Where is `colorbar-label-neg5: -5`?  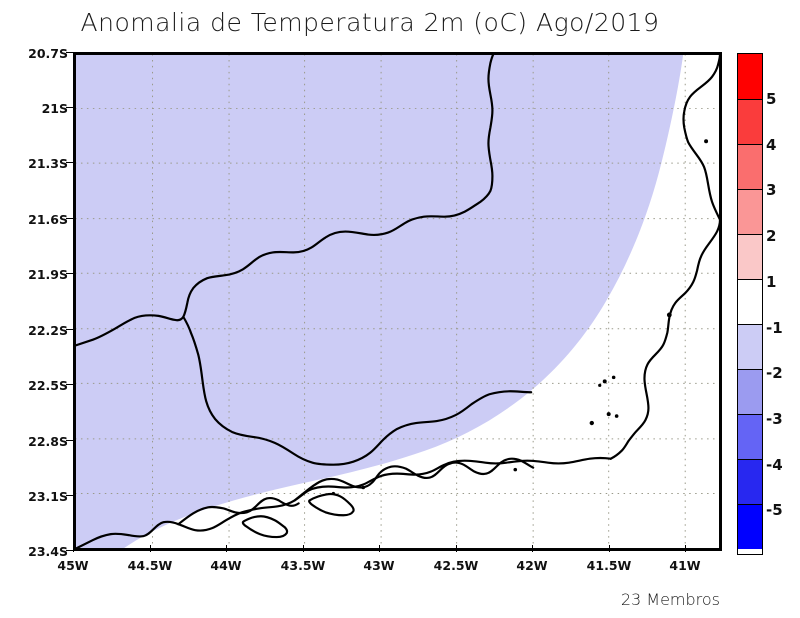 colorbar-label-neg5: -5 is located at coordinates (774, 510).